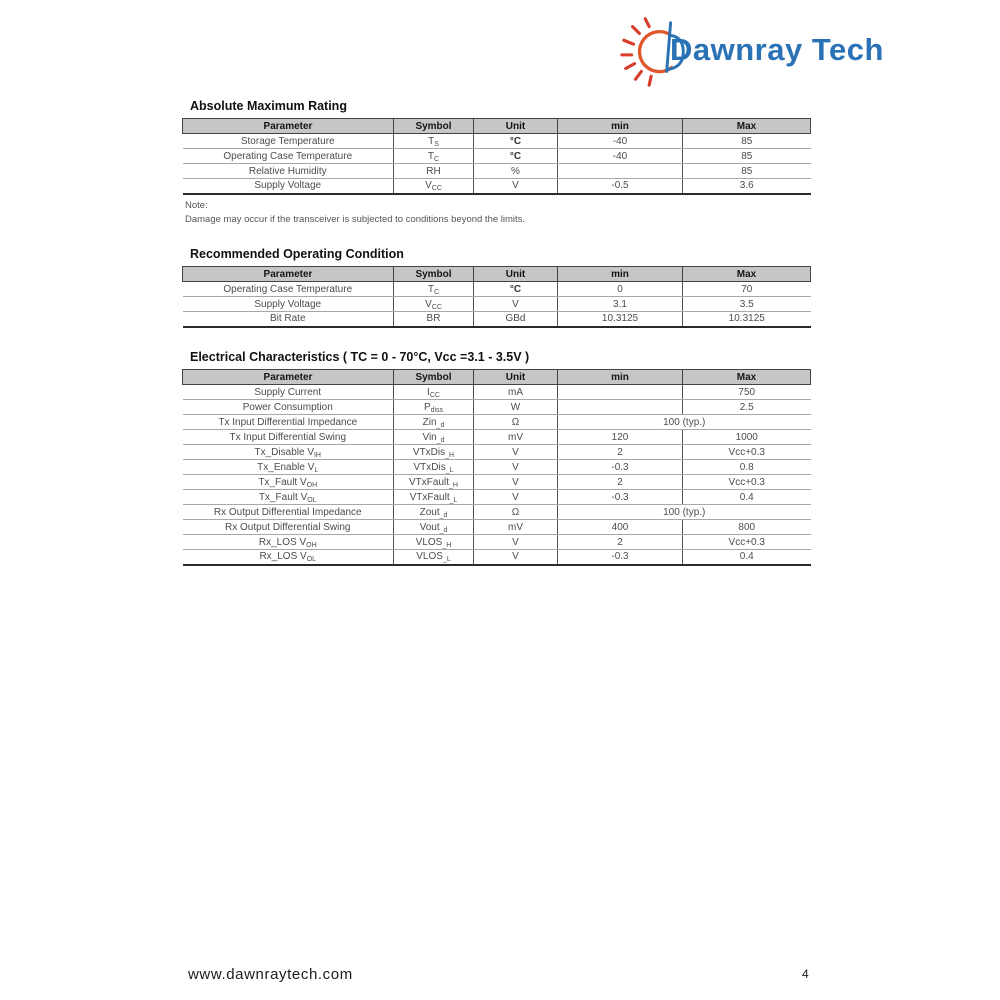  I want to click on table-cell: -0.5, so click(620, 186).